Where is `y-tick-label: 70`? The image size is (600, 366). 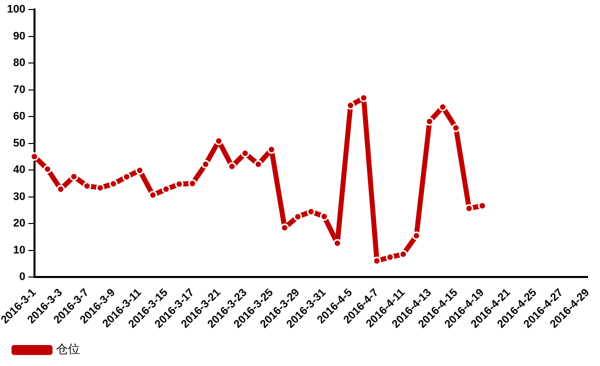
y-tick-label: 70 is located at coordinates (19, 90).